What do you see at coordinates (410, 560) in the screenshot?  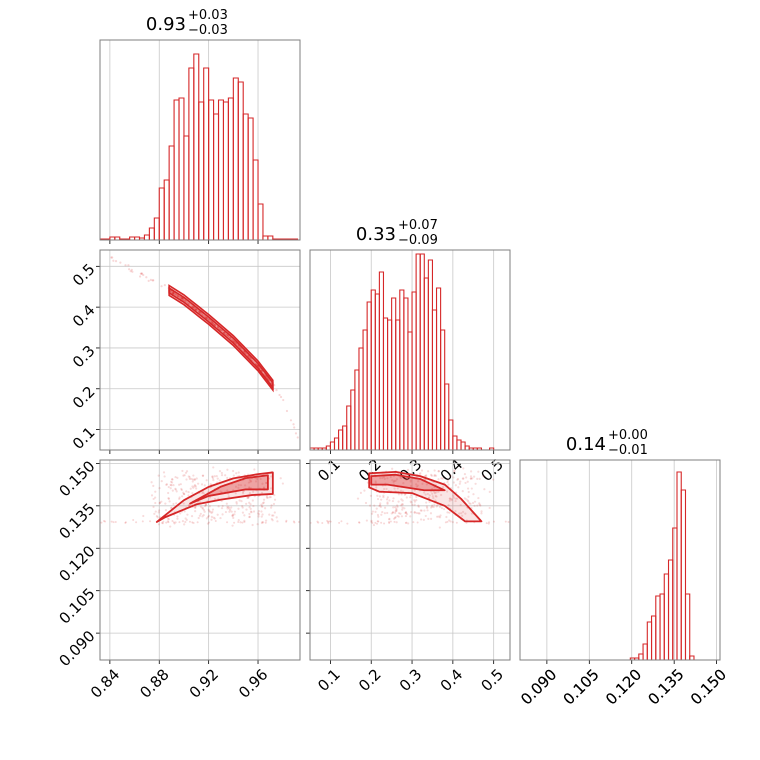 I see `scatter-frame` at bounding box center [410, 560].